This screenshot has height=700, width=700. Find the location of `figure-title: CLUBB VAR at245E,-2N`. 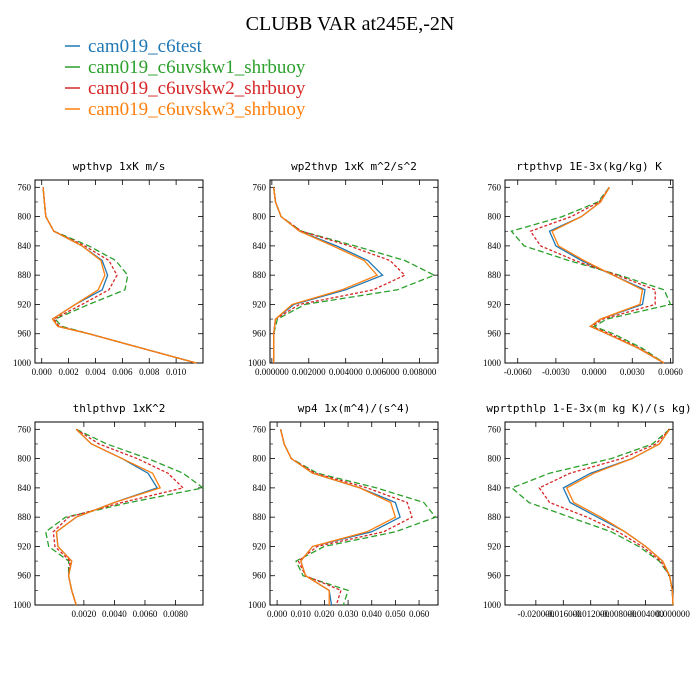

figure-title: CLUBB VAR at245E,-2N is located at coordinates (350, 24).